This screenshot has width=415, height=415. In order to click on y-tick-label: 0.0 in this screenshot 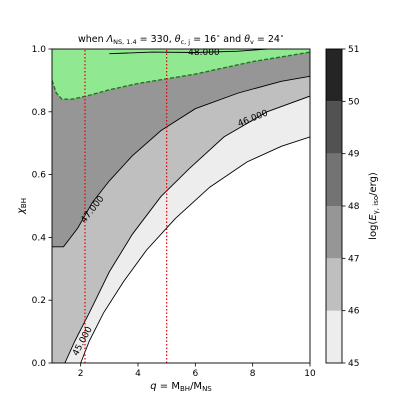, I will do `click(39, 364)`.